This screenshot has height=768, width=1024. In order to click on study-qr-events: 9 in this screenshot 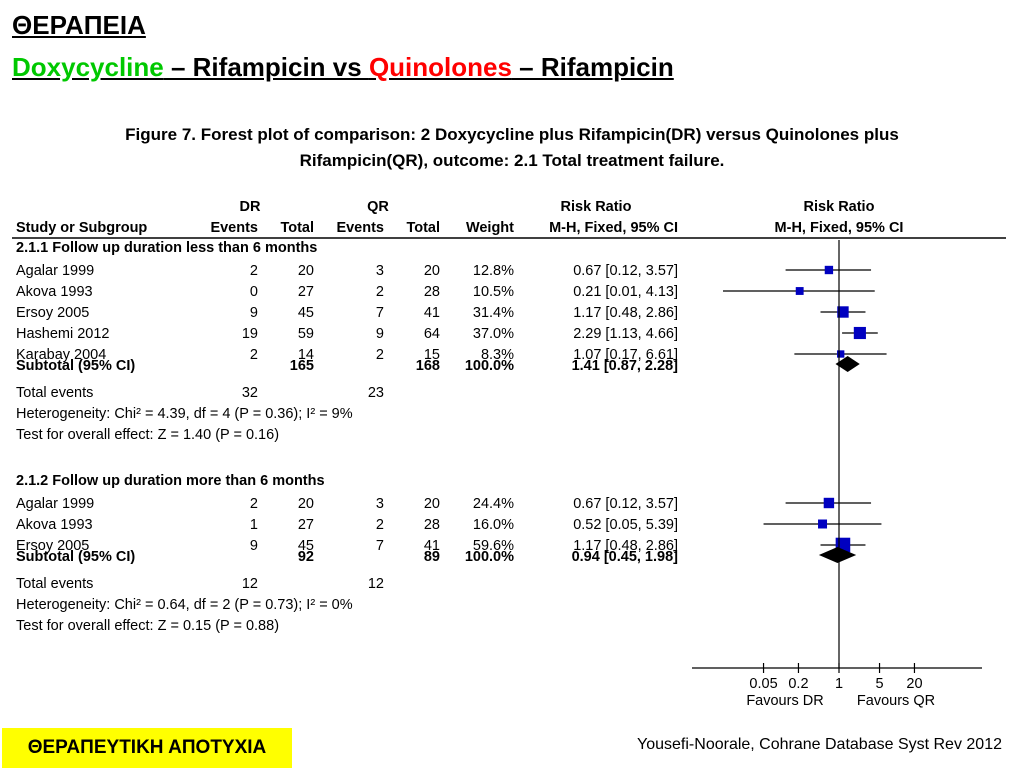, I will do `click(380, 334)`.